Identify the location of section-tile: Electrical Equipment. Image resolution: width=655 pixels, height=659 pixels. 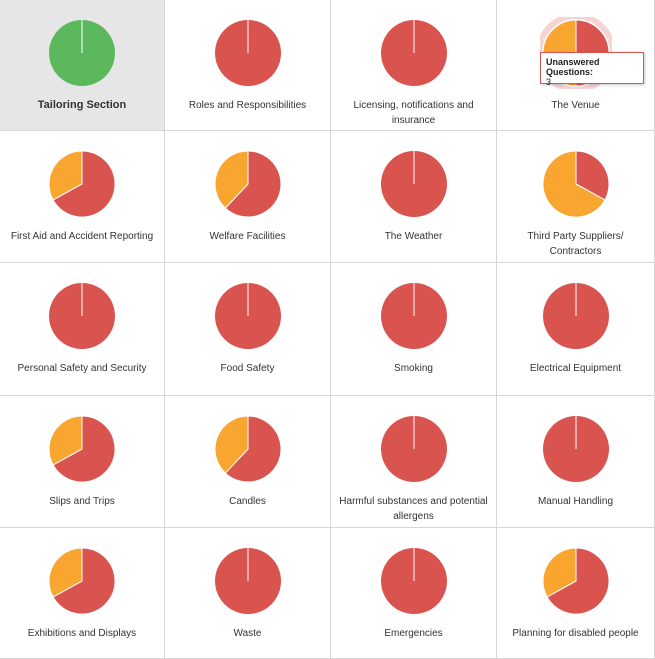
(576, 329).